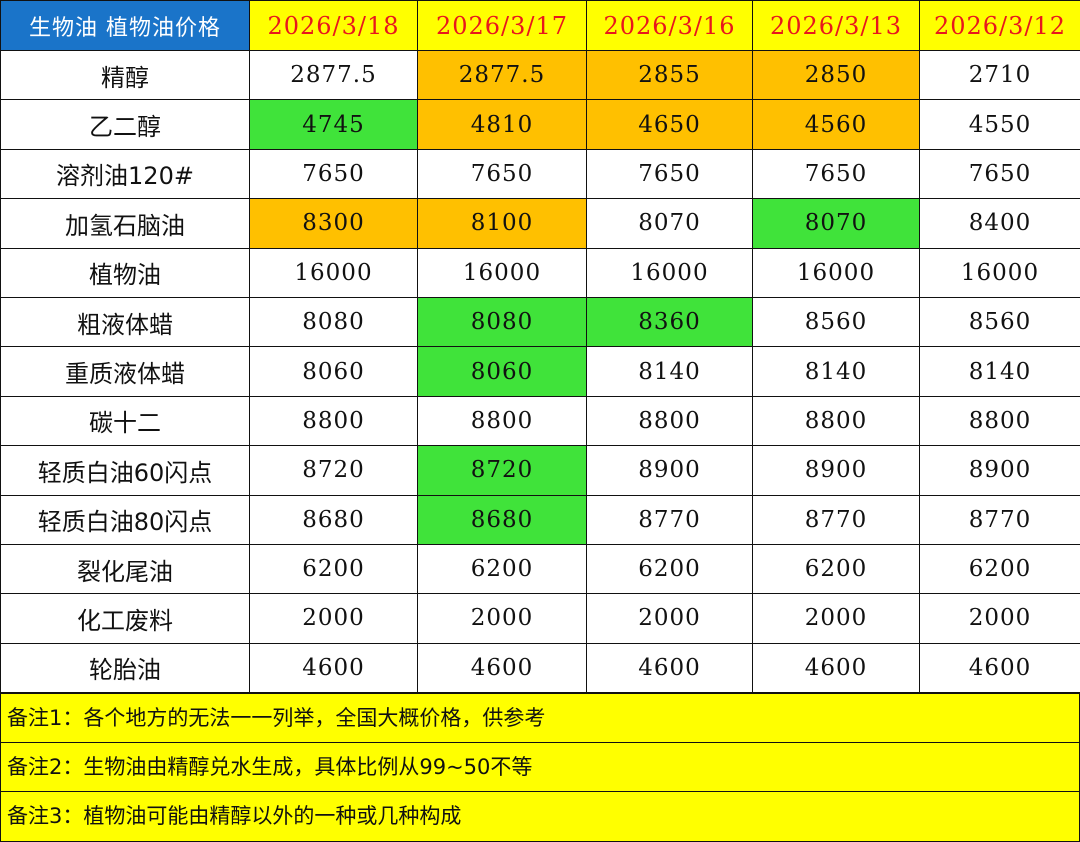 This screenshot has width=1080, height=842. Describe the element at coordinates (1000, 26) in the screenshot. I see `date-header: 2026/3/12` at that location.